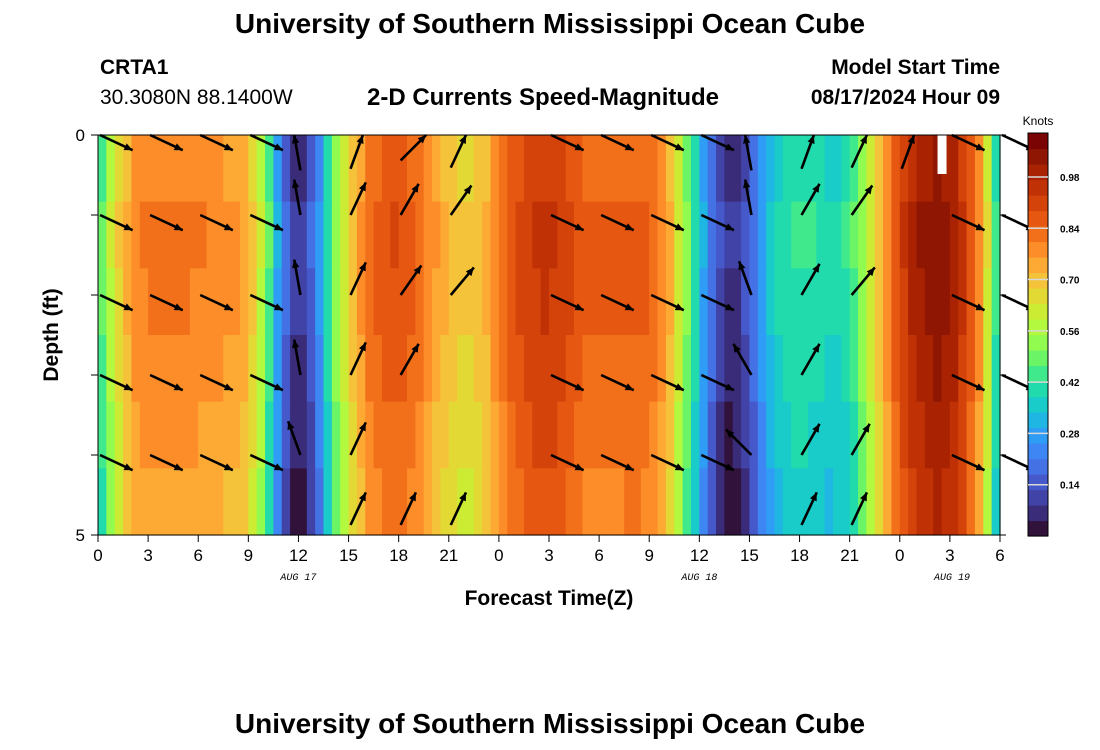 The image size is (1100, 750). I want to click on y-tick-label: 0, so click(80, 135).